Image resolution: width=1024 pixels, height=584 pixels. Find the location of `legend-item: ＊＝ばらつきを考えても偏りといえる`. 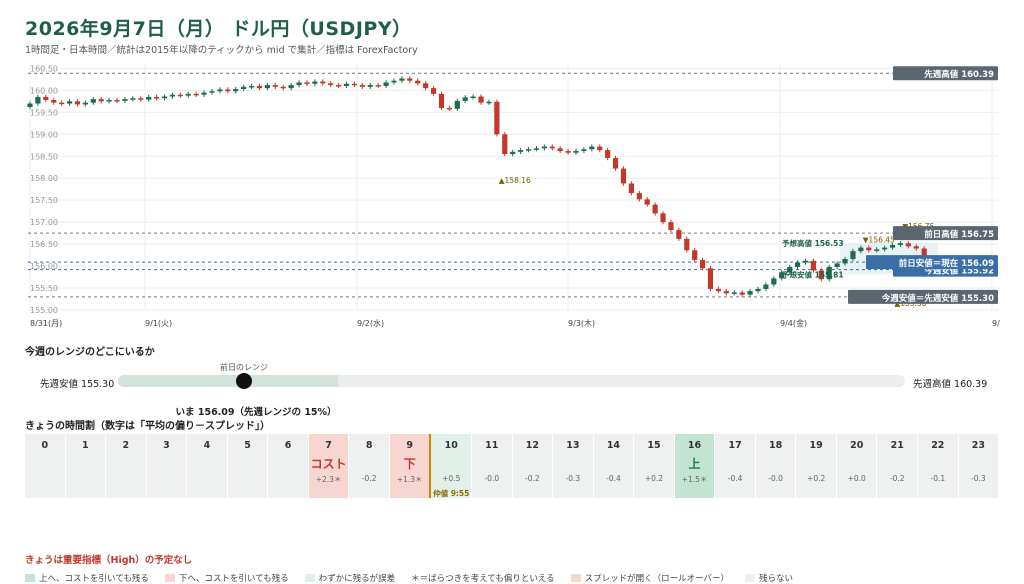

legend-item: ＊＝ばらつきを考えても偏りといえる is located at coordinates (482, 578).